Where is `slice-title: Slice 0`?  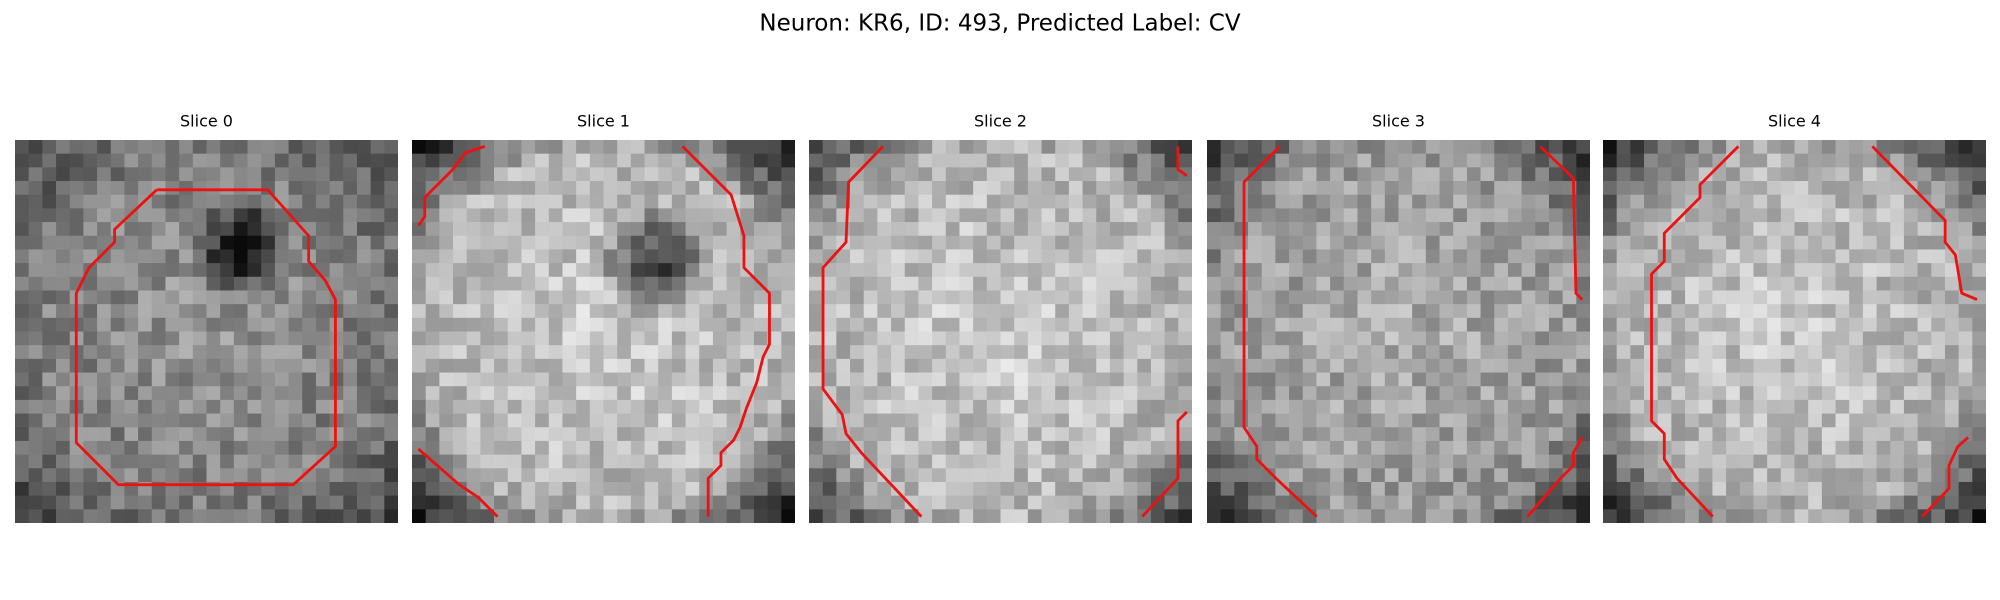 slice-title: Slice 0 is located at coordinates (206, 121).